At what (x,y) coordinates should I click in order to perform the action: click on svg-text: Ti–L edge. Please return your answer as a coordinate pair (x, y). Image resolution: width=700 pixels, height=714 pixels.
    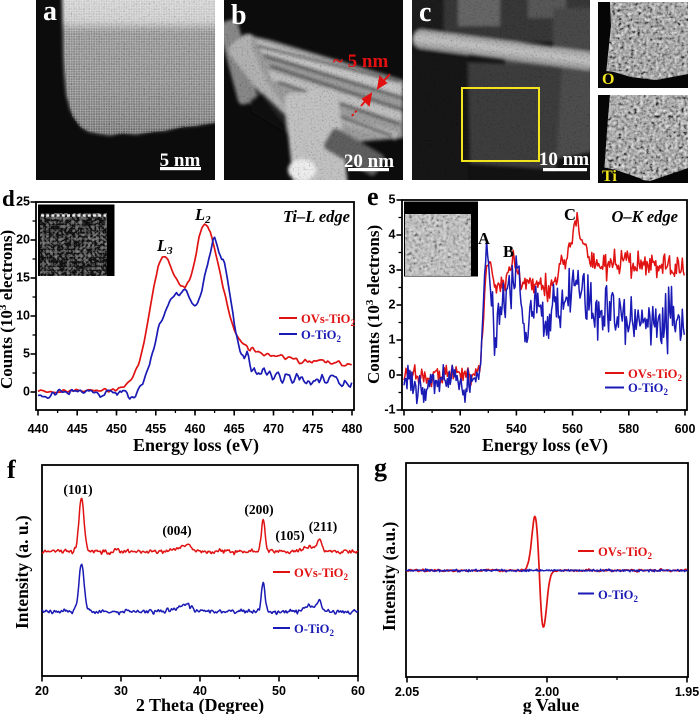
    Looking at the image, I should click on (316, 216).